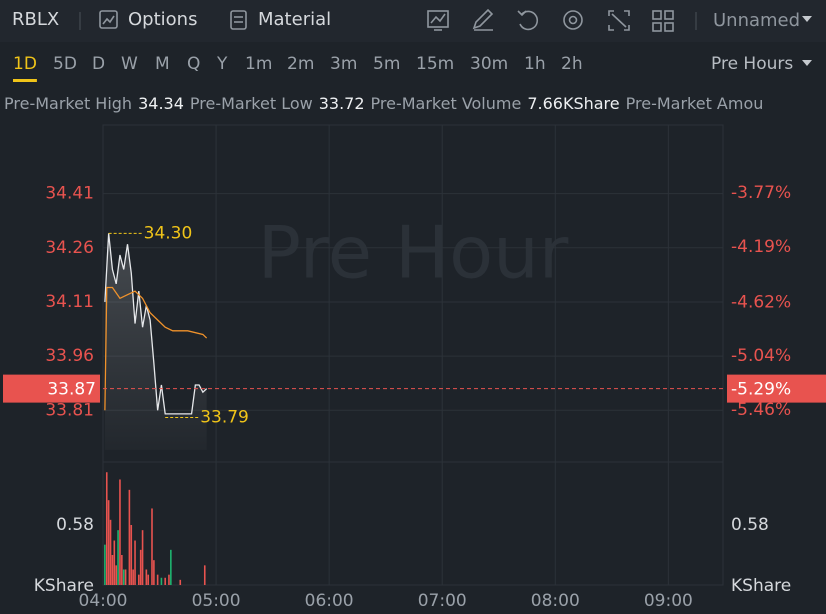  What do you see at coordinates (300, 64) in the screenshot?
I see `timeframe-tab: 2m` at bounding box center [300, 64].